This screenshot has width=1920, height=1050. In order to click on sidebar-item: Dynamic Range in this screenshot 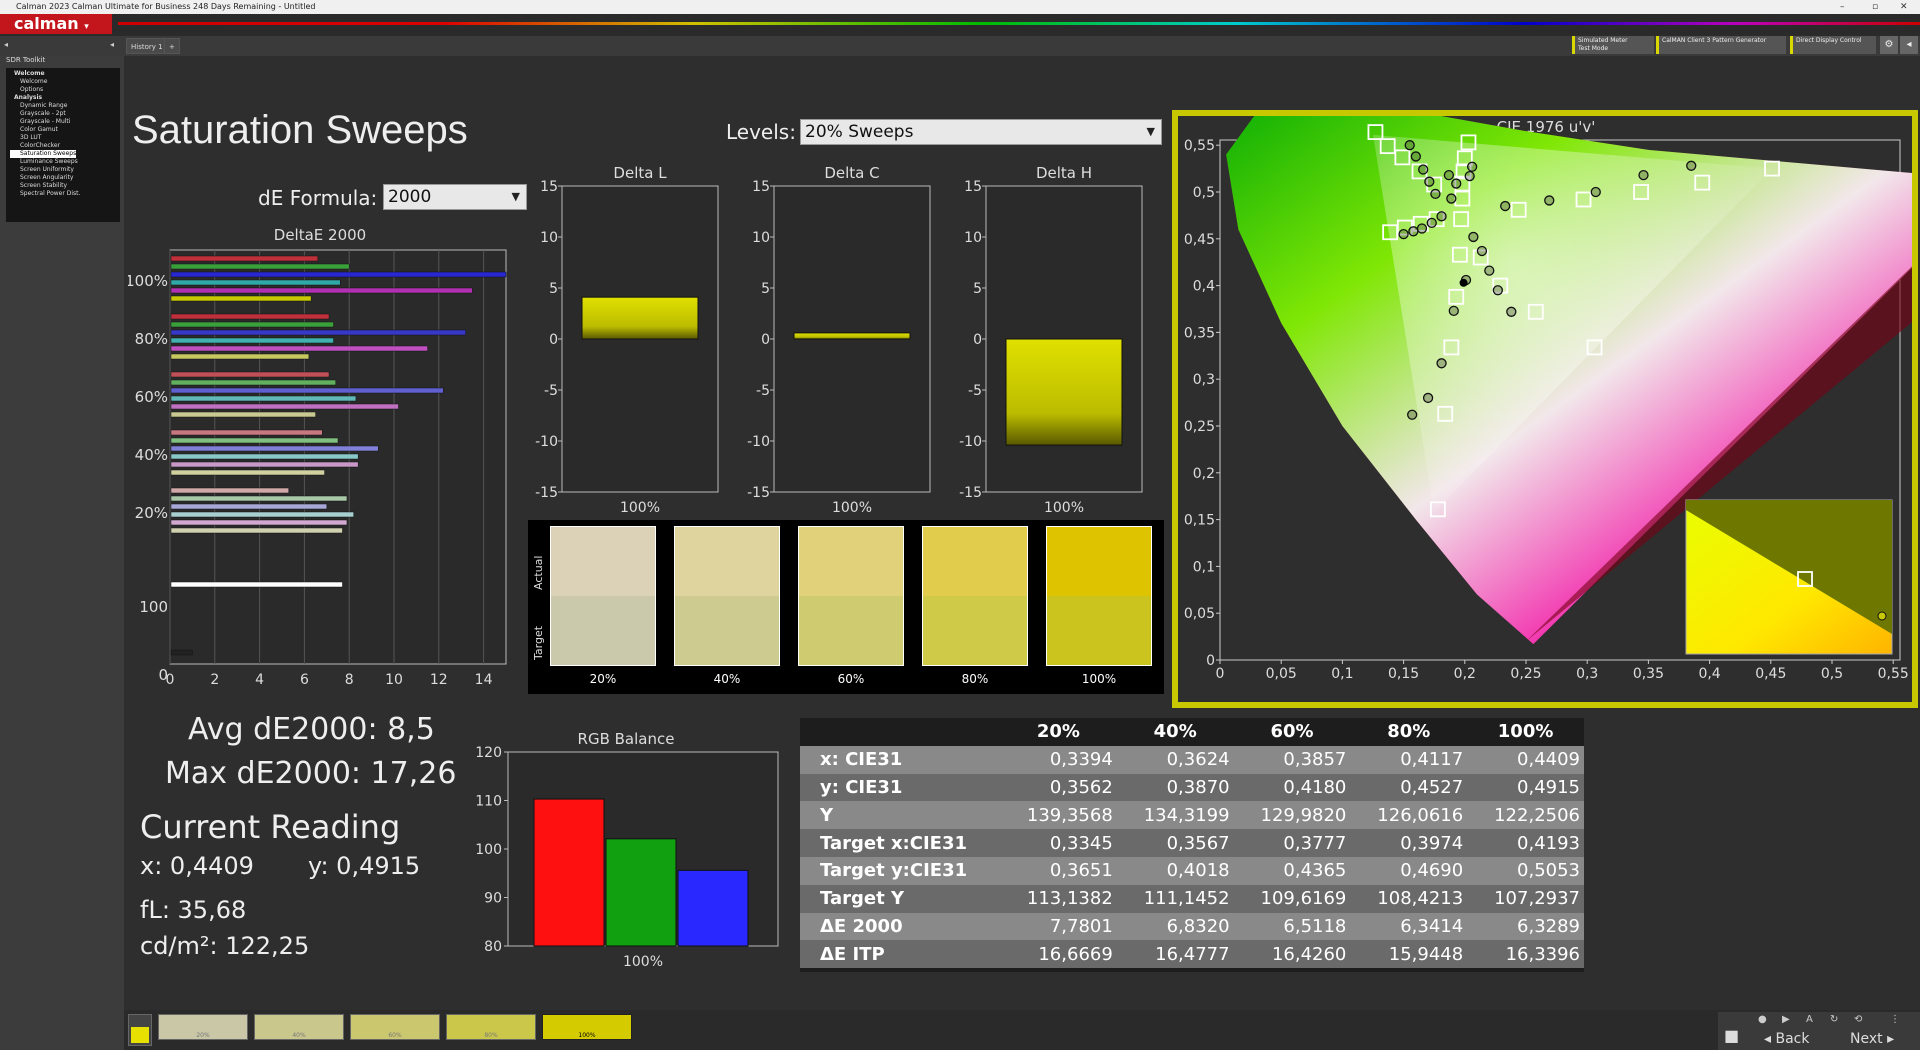, I will do `click(44, 105)`.